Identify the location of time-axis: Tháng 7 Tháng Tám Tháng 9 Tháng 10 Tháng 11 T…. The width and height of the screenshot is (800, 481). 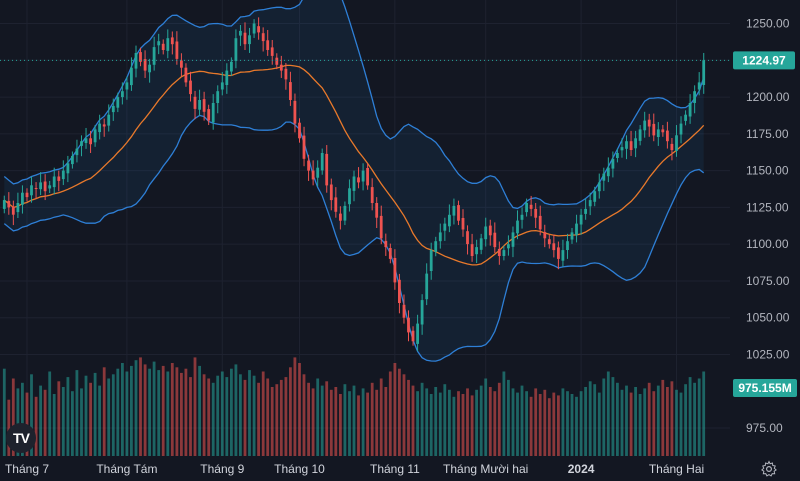
(354, 469).